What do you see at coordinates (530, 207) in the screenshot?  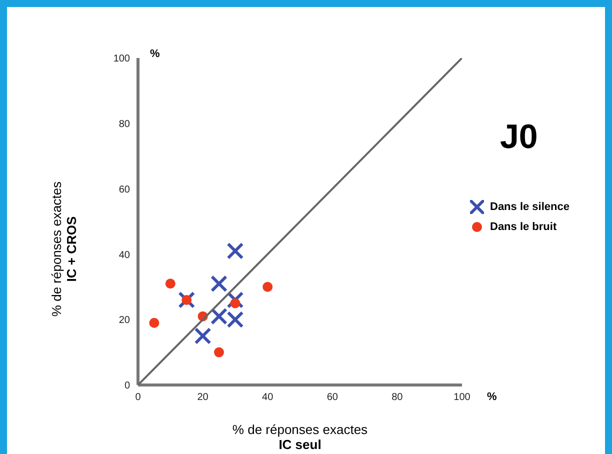 I see `legend-label: Dans le silence` at bounding box center [530, 207].